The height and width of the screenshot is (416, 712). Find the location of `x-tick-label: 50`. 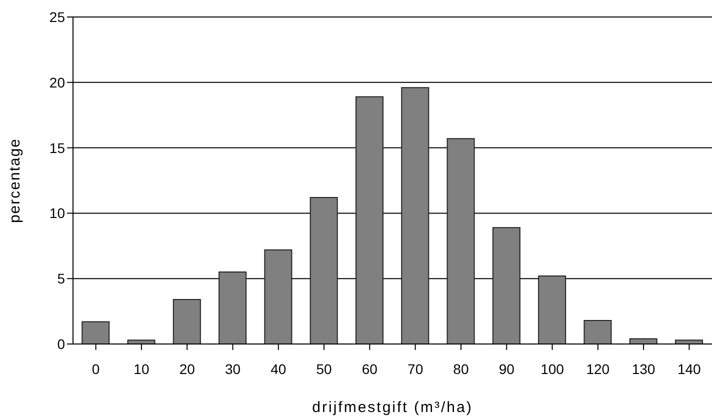

x-tick-label: 50 is located at coordinates (324, 368).